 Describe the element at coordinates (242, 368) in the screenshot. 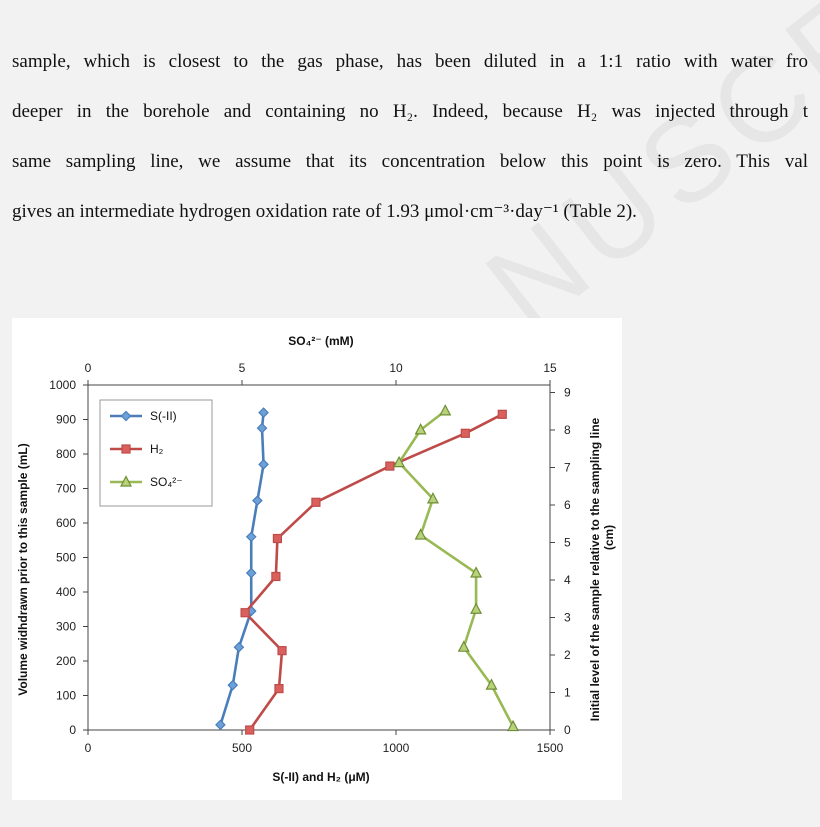

I see `top-tick-label: 5` at that location.